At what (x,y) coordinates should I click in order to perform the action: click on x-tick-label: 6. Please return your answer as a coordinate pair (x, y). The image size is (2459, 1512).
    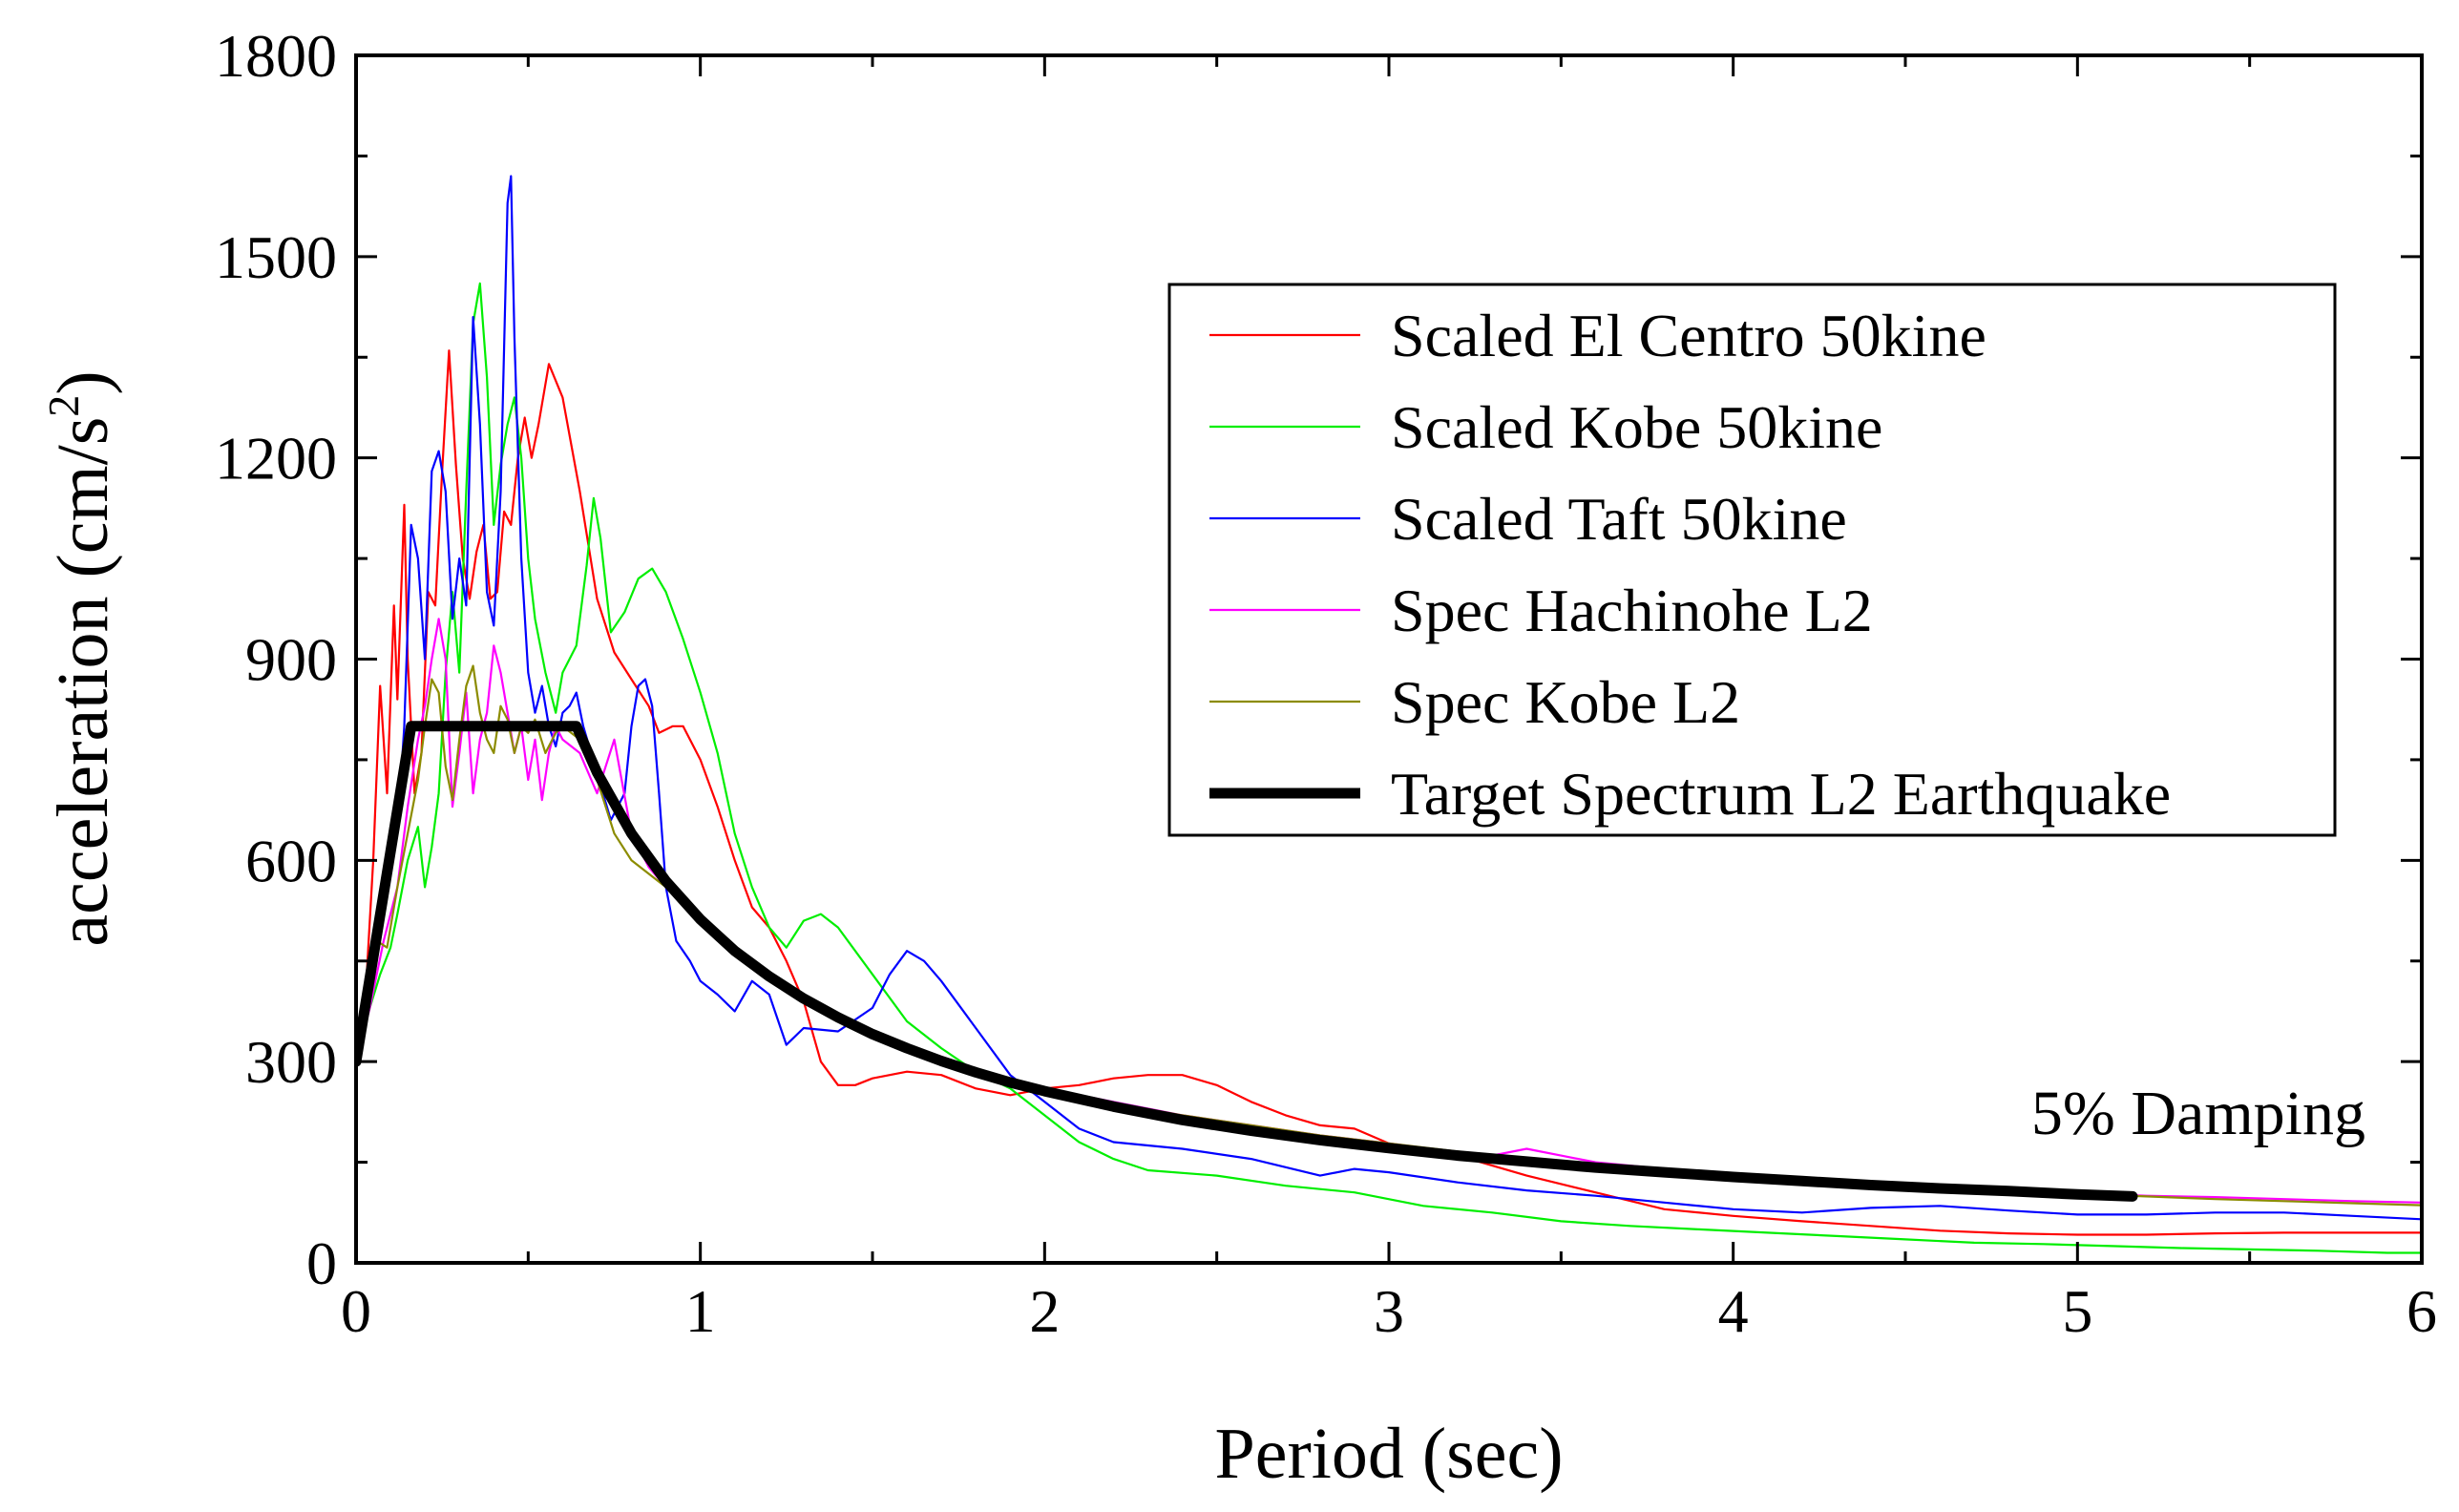
    Looking at the image, I should click on (2421, 1311).